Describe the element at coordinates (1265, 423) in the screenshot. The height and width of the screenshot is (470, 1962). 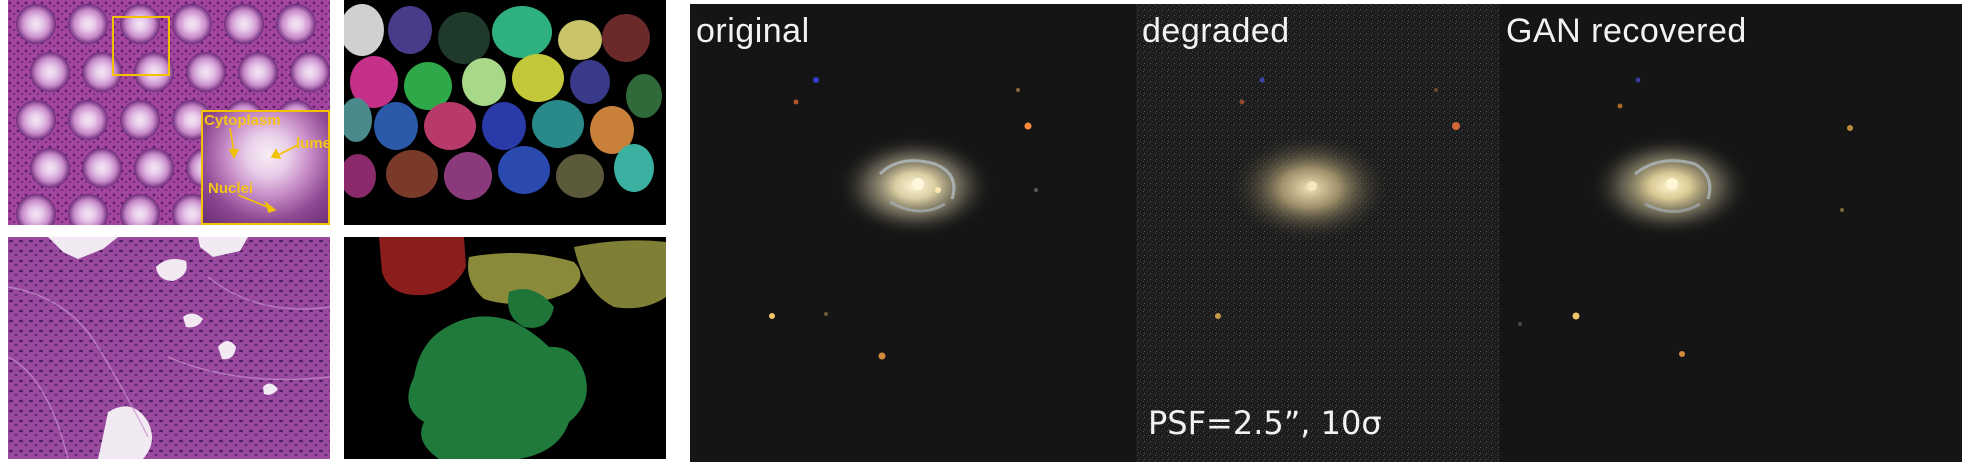
I see `degradation-parameters-caption: PSF=2.5”, 10σ` at that location.